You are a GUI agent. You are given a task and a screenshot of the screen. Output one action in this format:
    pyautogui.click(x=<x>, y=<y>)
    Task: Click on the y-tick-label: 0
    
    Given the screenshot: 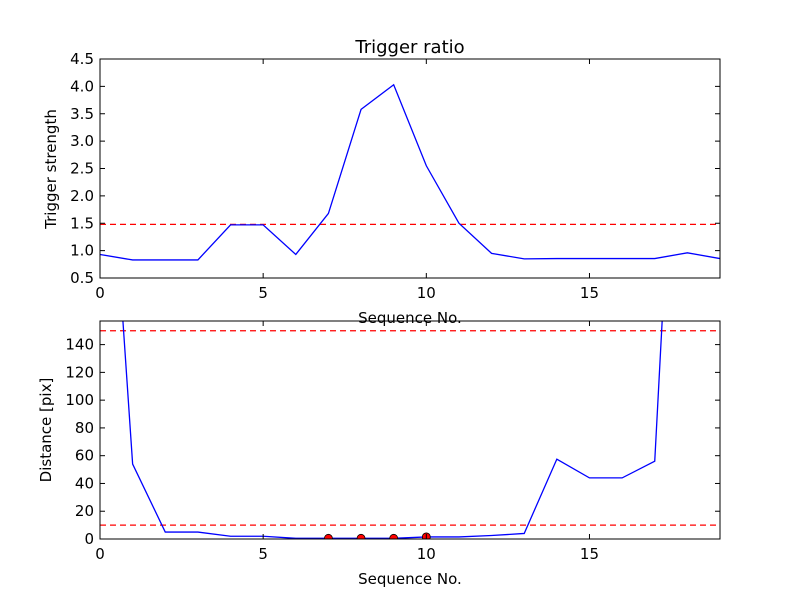 What is the action you would take?
    pyautogui.click(x=89, y=539)
    